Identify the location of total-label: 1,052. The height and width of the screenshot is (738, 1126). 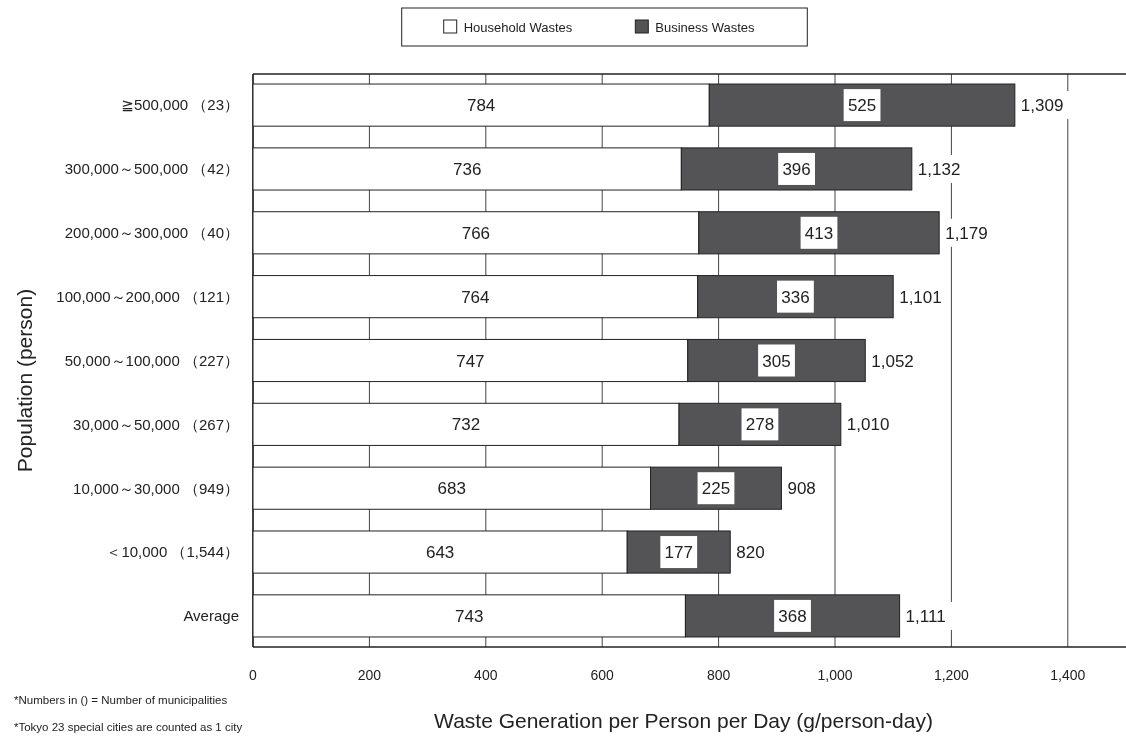
(892, 361).